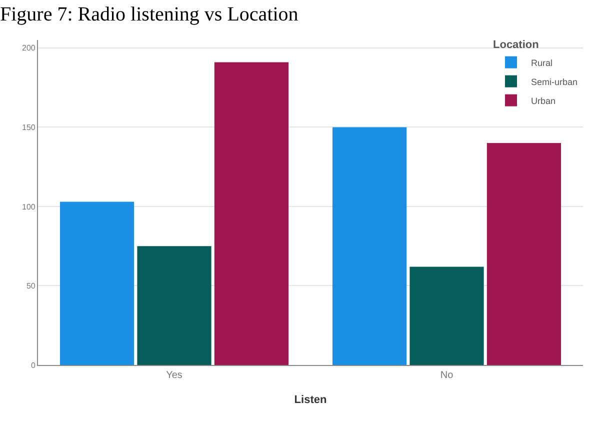 The width and height of the screenshot is (593, 423). Describe the element at coordinates (543, 101) in the screenshot. I see `legend-label: Urban` at that location.